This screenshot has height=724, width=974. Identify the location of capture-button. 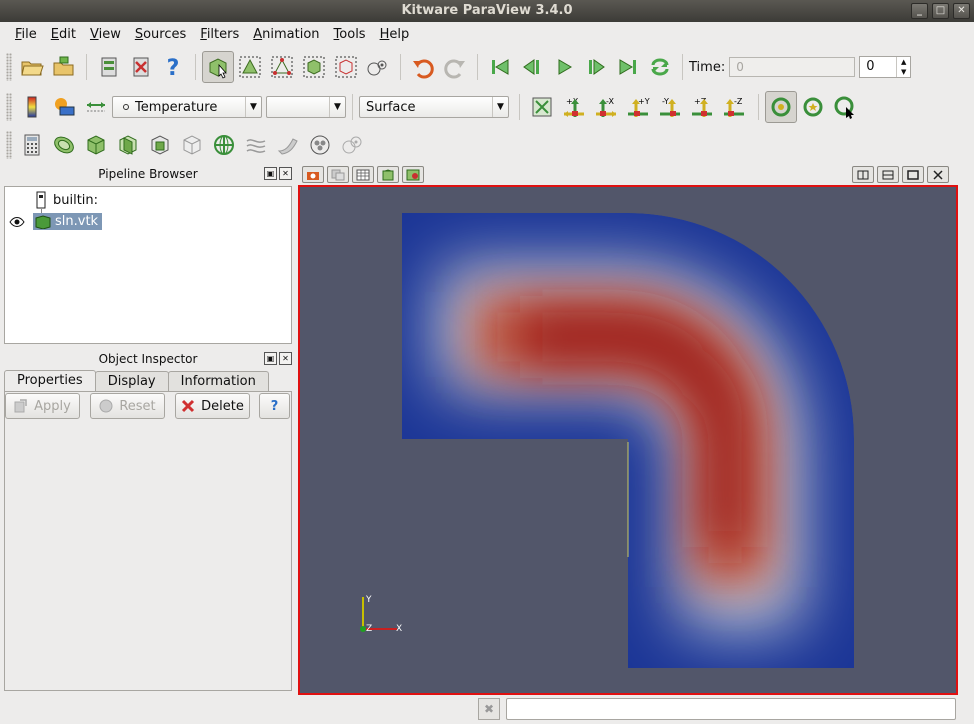
(338, 174).